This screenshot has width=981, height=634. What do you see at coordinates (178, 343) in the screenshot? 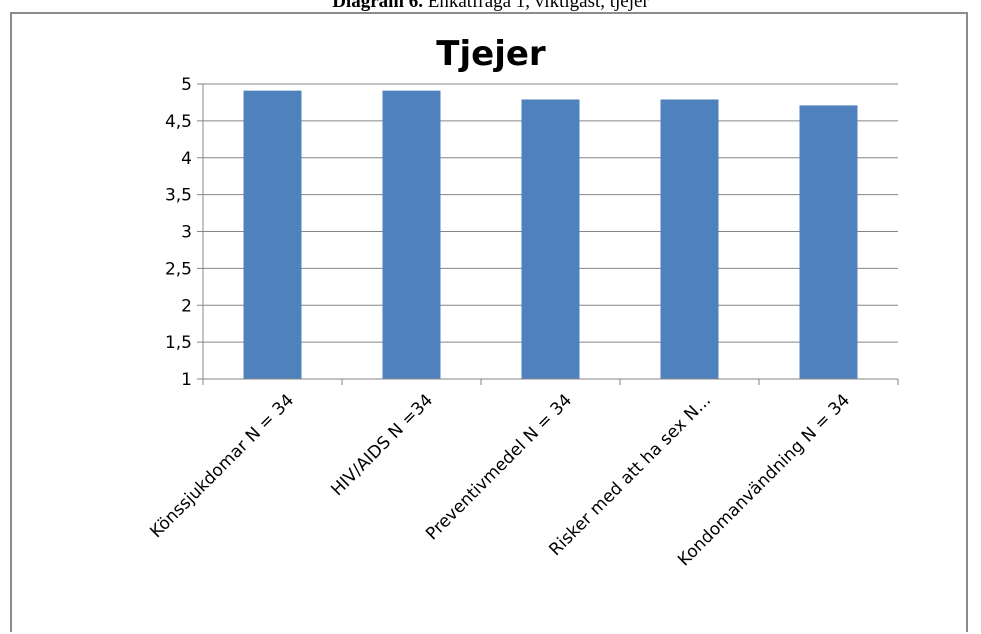
I see `y-tick-label: 1,5` at bounding box center [178, 343].